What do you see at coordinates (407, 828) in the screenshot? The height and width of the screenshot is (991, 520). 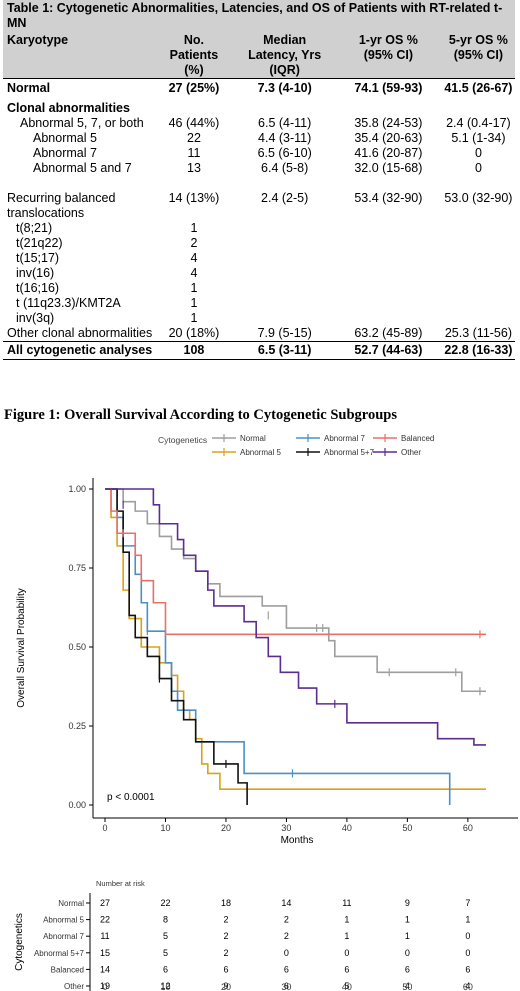 I see `x-tick-label: 50` at bounding box center [407, 828].